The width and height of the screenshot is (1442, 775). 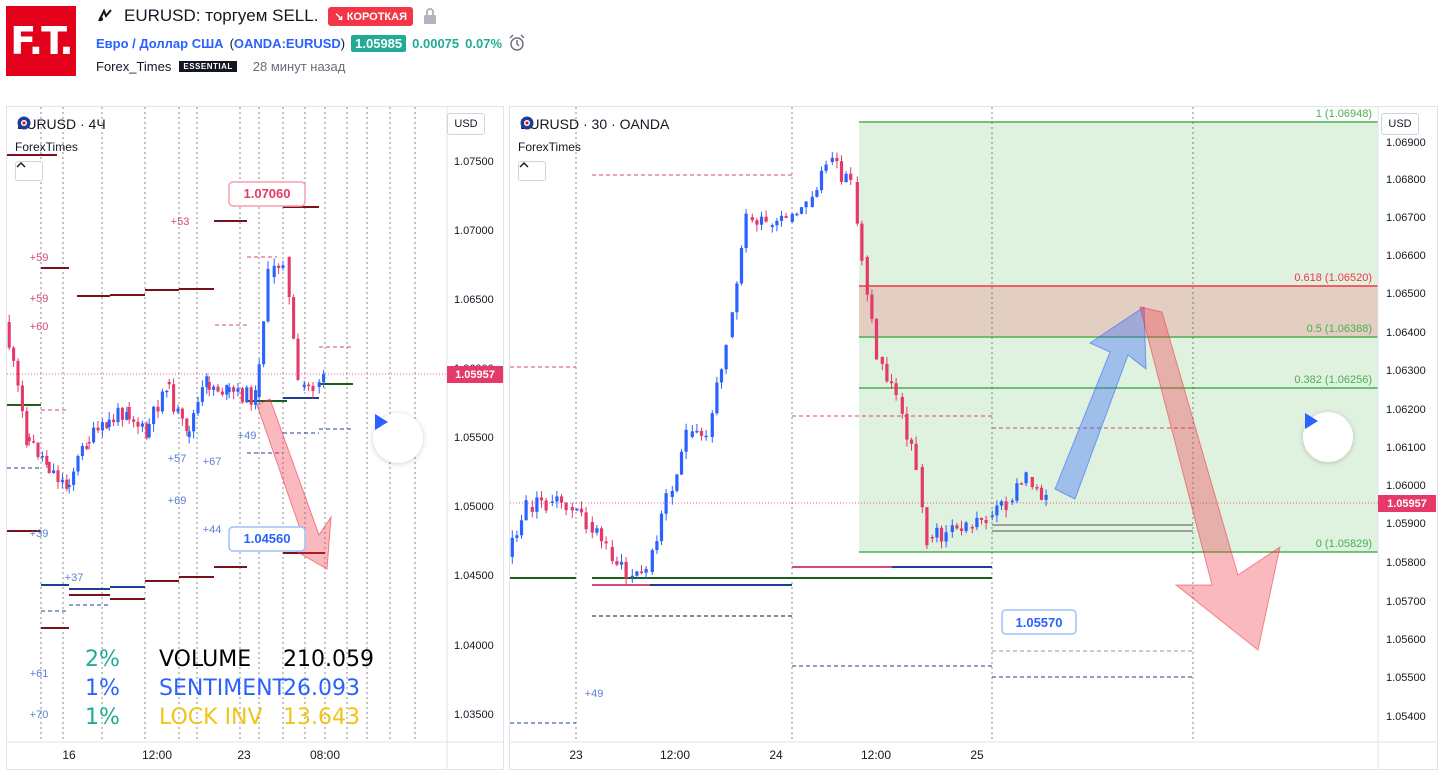 I want to click on left-currency-button: USD, so click(x=466, y=124).